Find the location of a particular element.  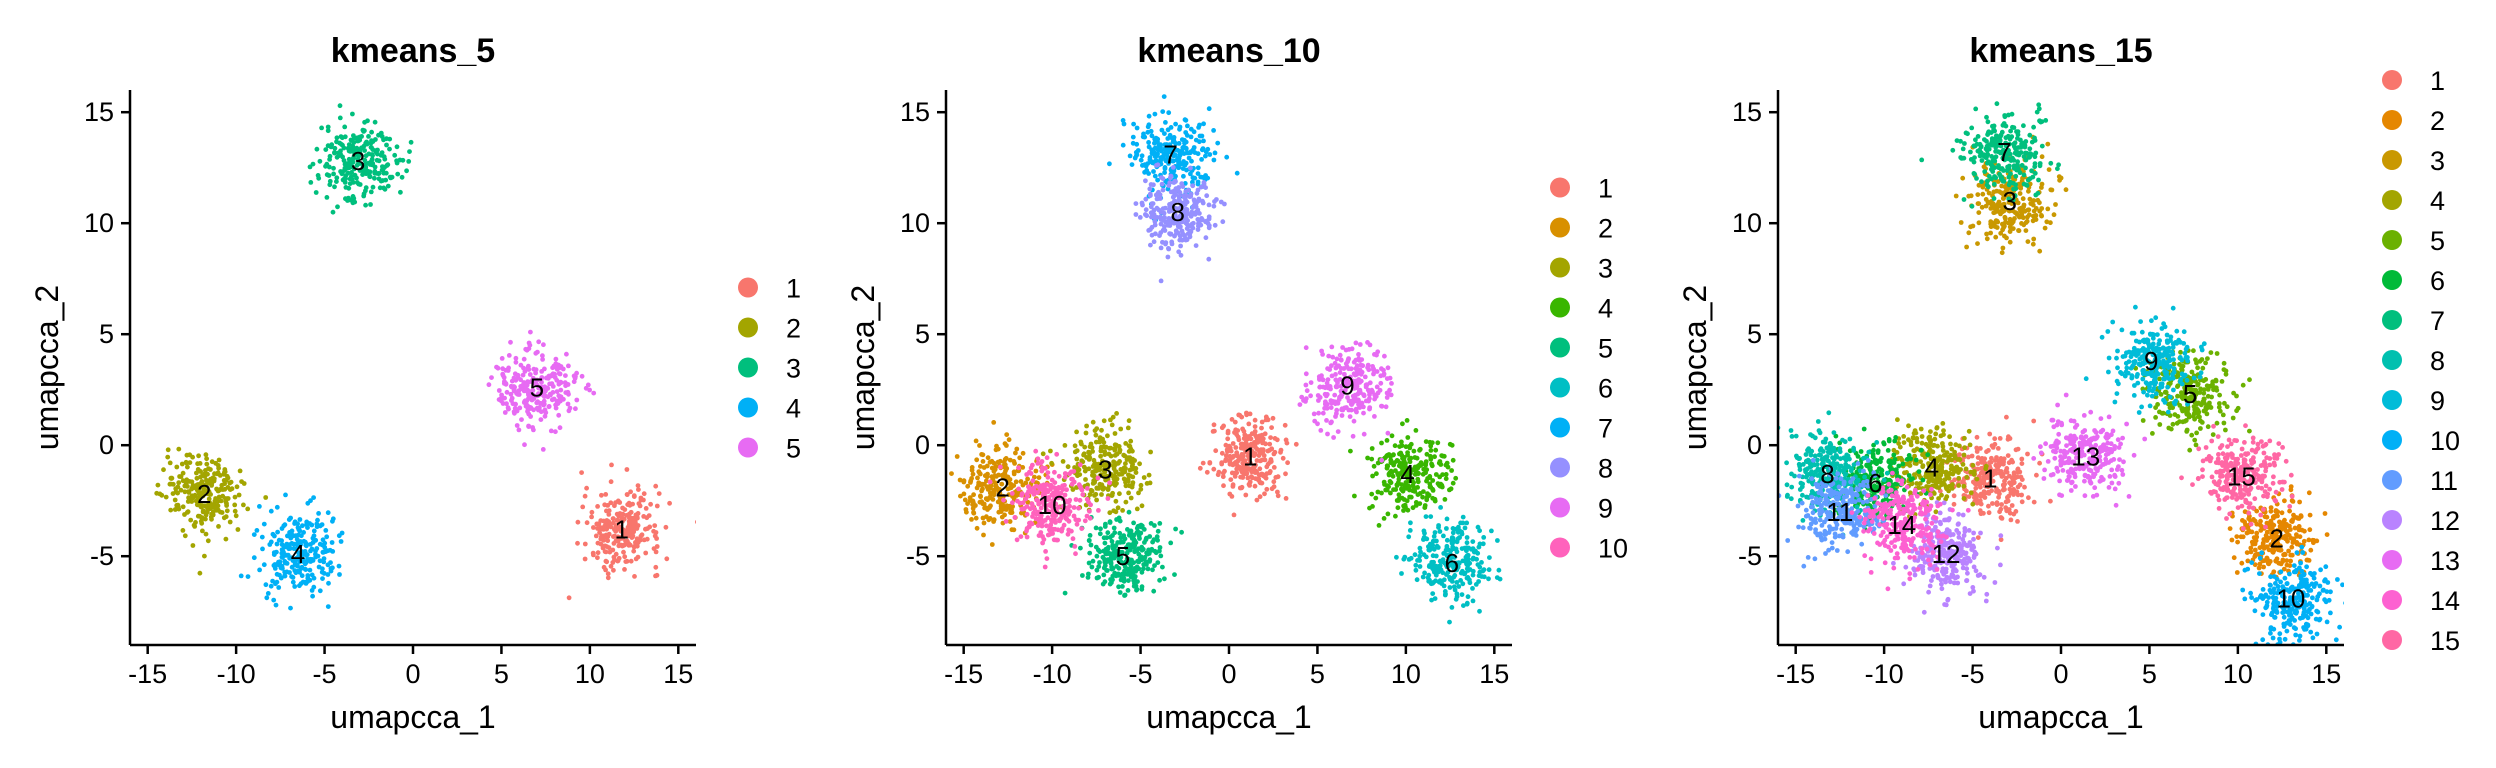

plot-title: kmeans_10 is located at coordinates (1228, 51).